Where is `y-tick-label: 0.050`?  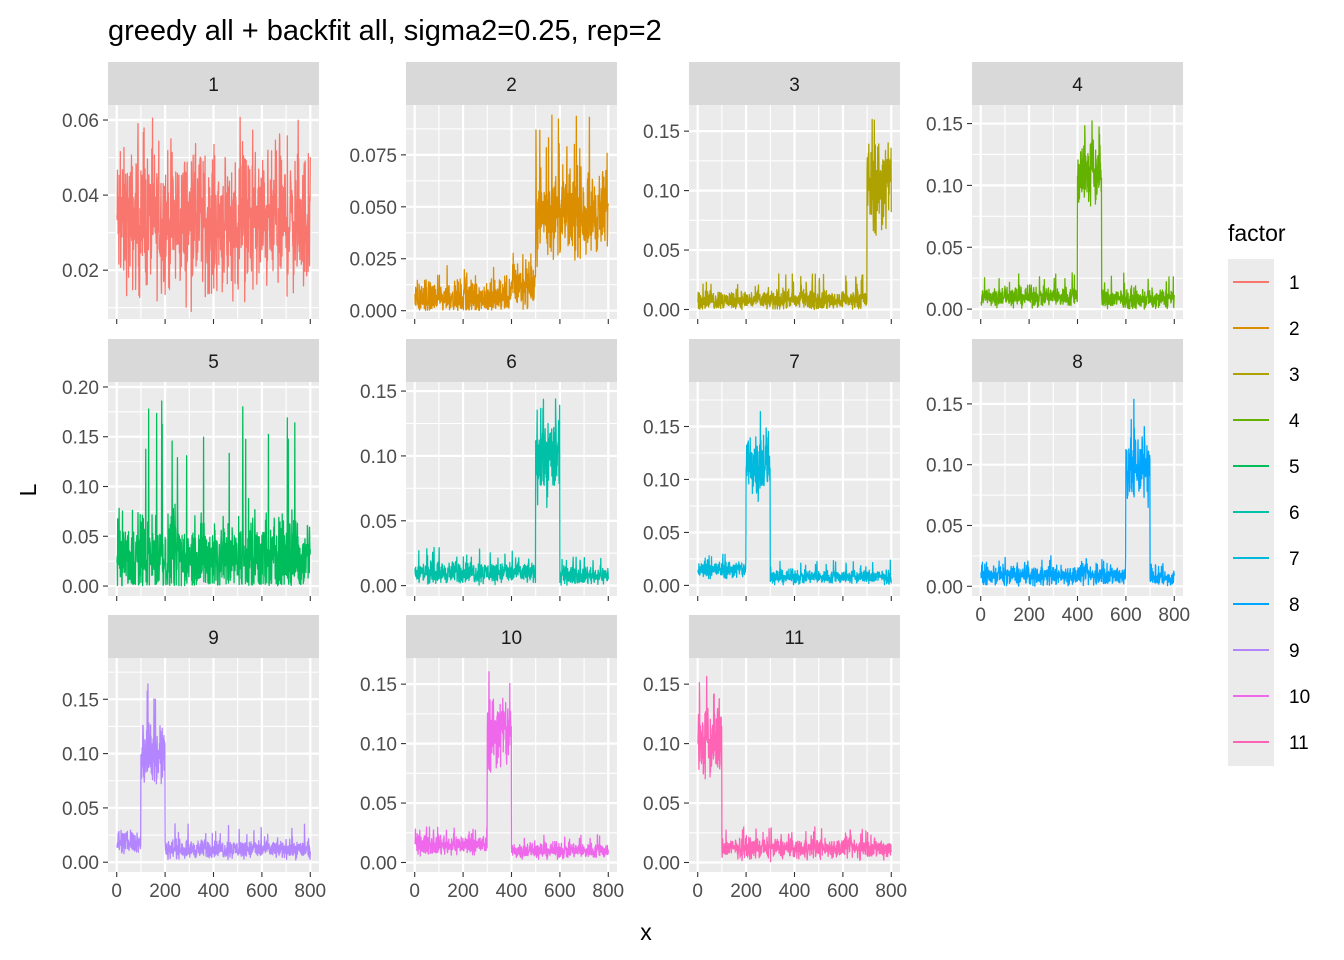 y-tick-label: 0.050 is located at coordinates (373, 208).